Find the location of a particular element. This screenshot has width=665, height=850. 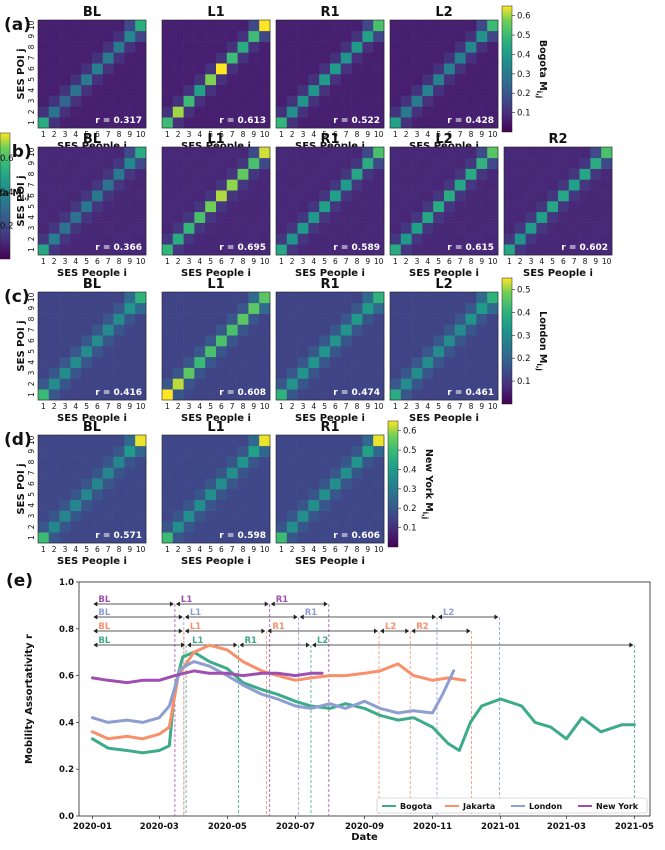

y-tick-label: 4 is located at coordinates (31, 217).